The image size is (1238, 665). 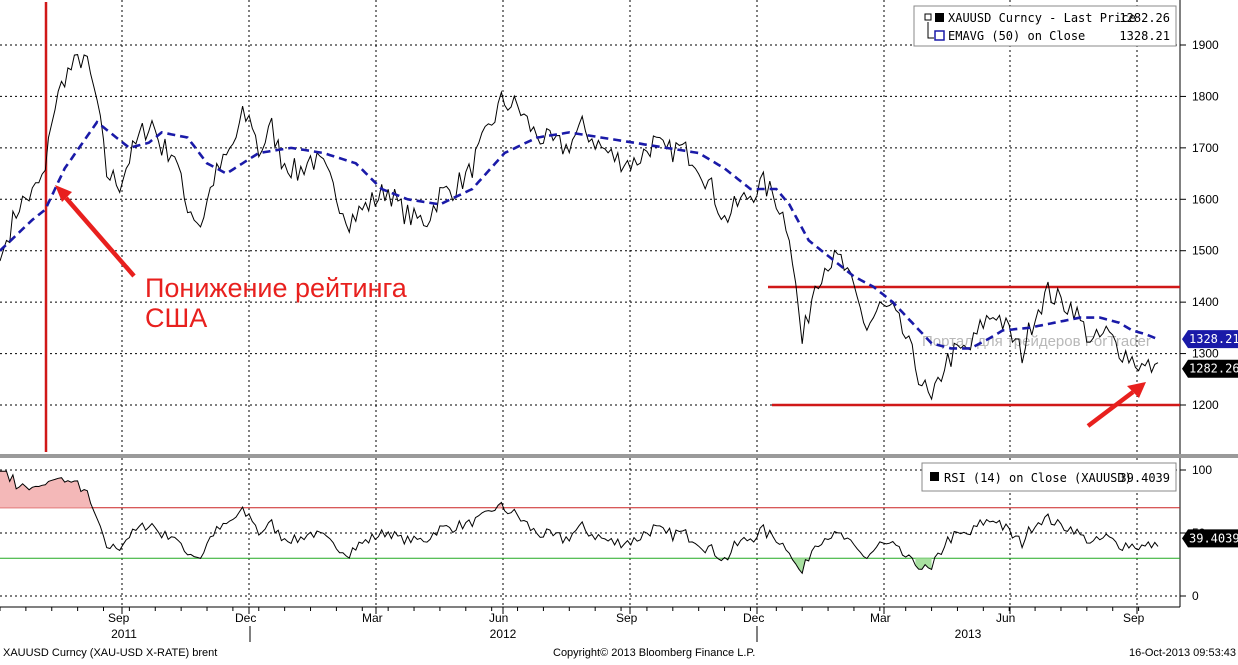 I want to click on legend-price-value: 1282.26, so click(x=1144, y=18).